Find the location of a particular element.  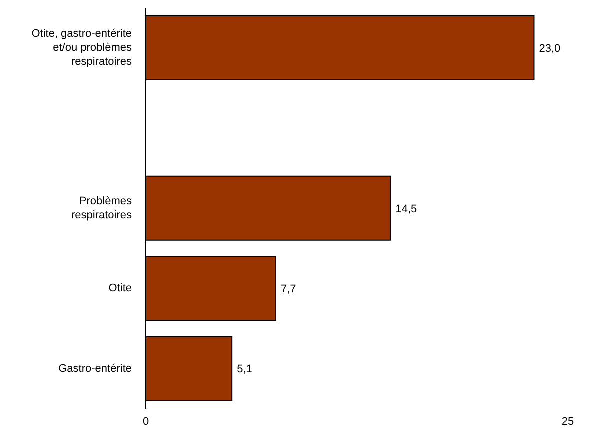

y-tick-label: Gastro-entérite is located at coordinates (95, 368).